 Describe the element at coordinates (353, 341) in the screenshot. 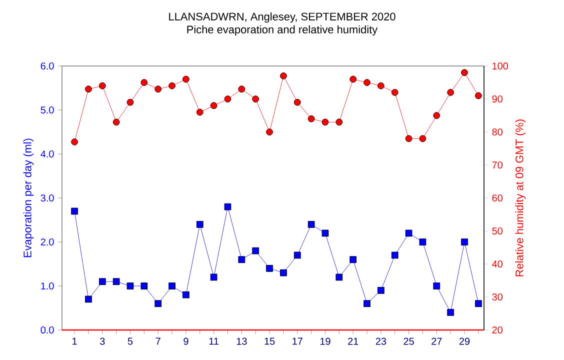

I see `x-tick-label: 21` at that location.